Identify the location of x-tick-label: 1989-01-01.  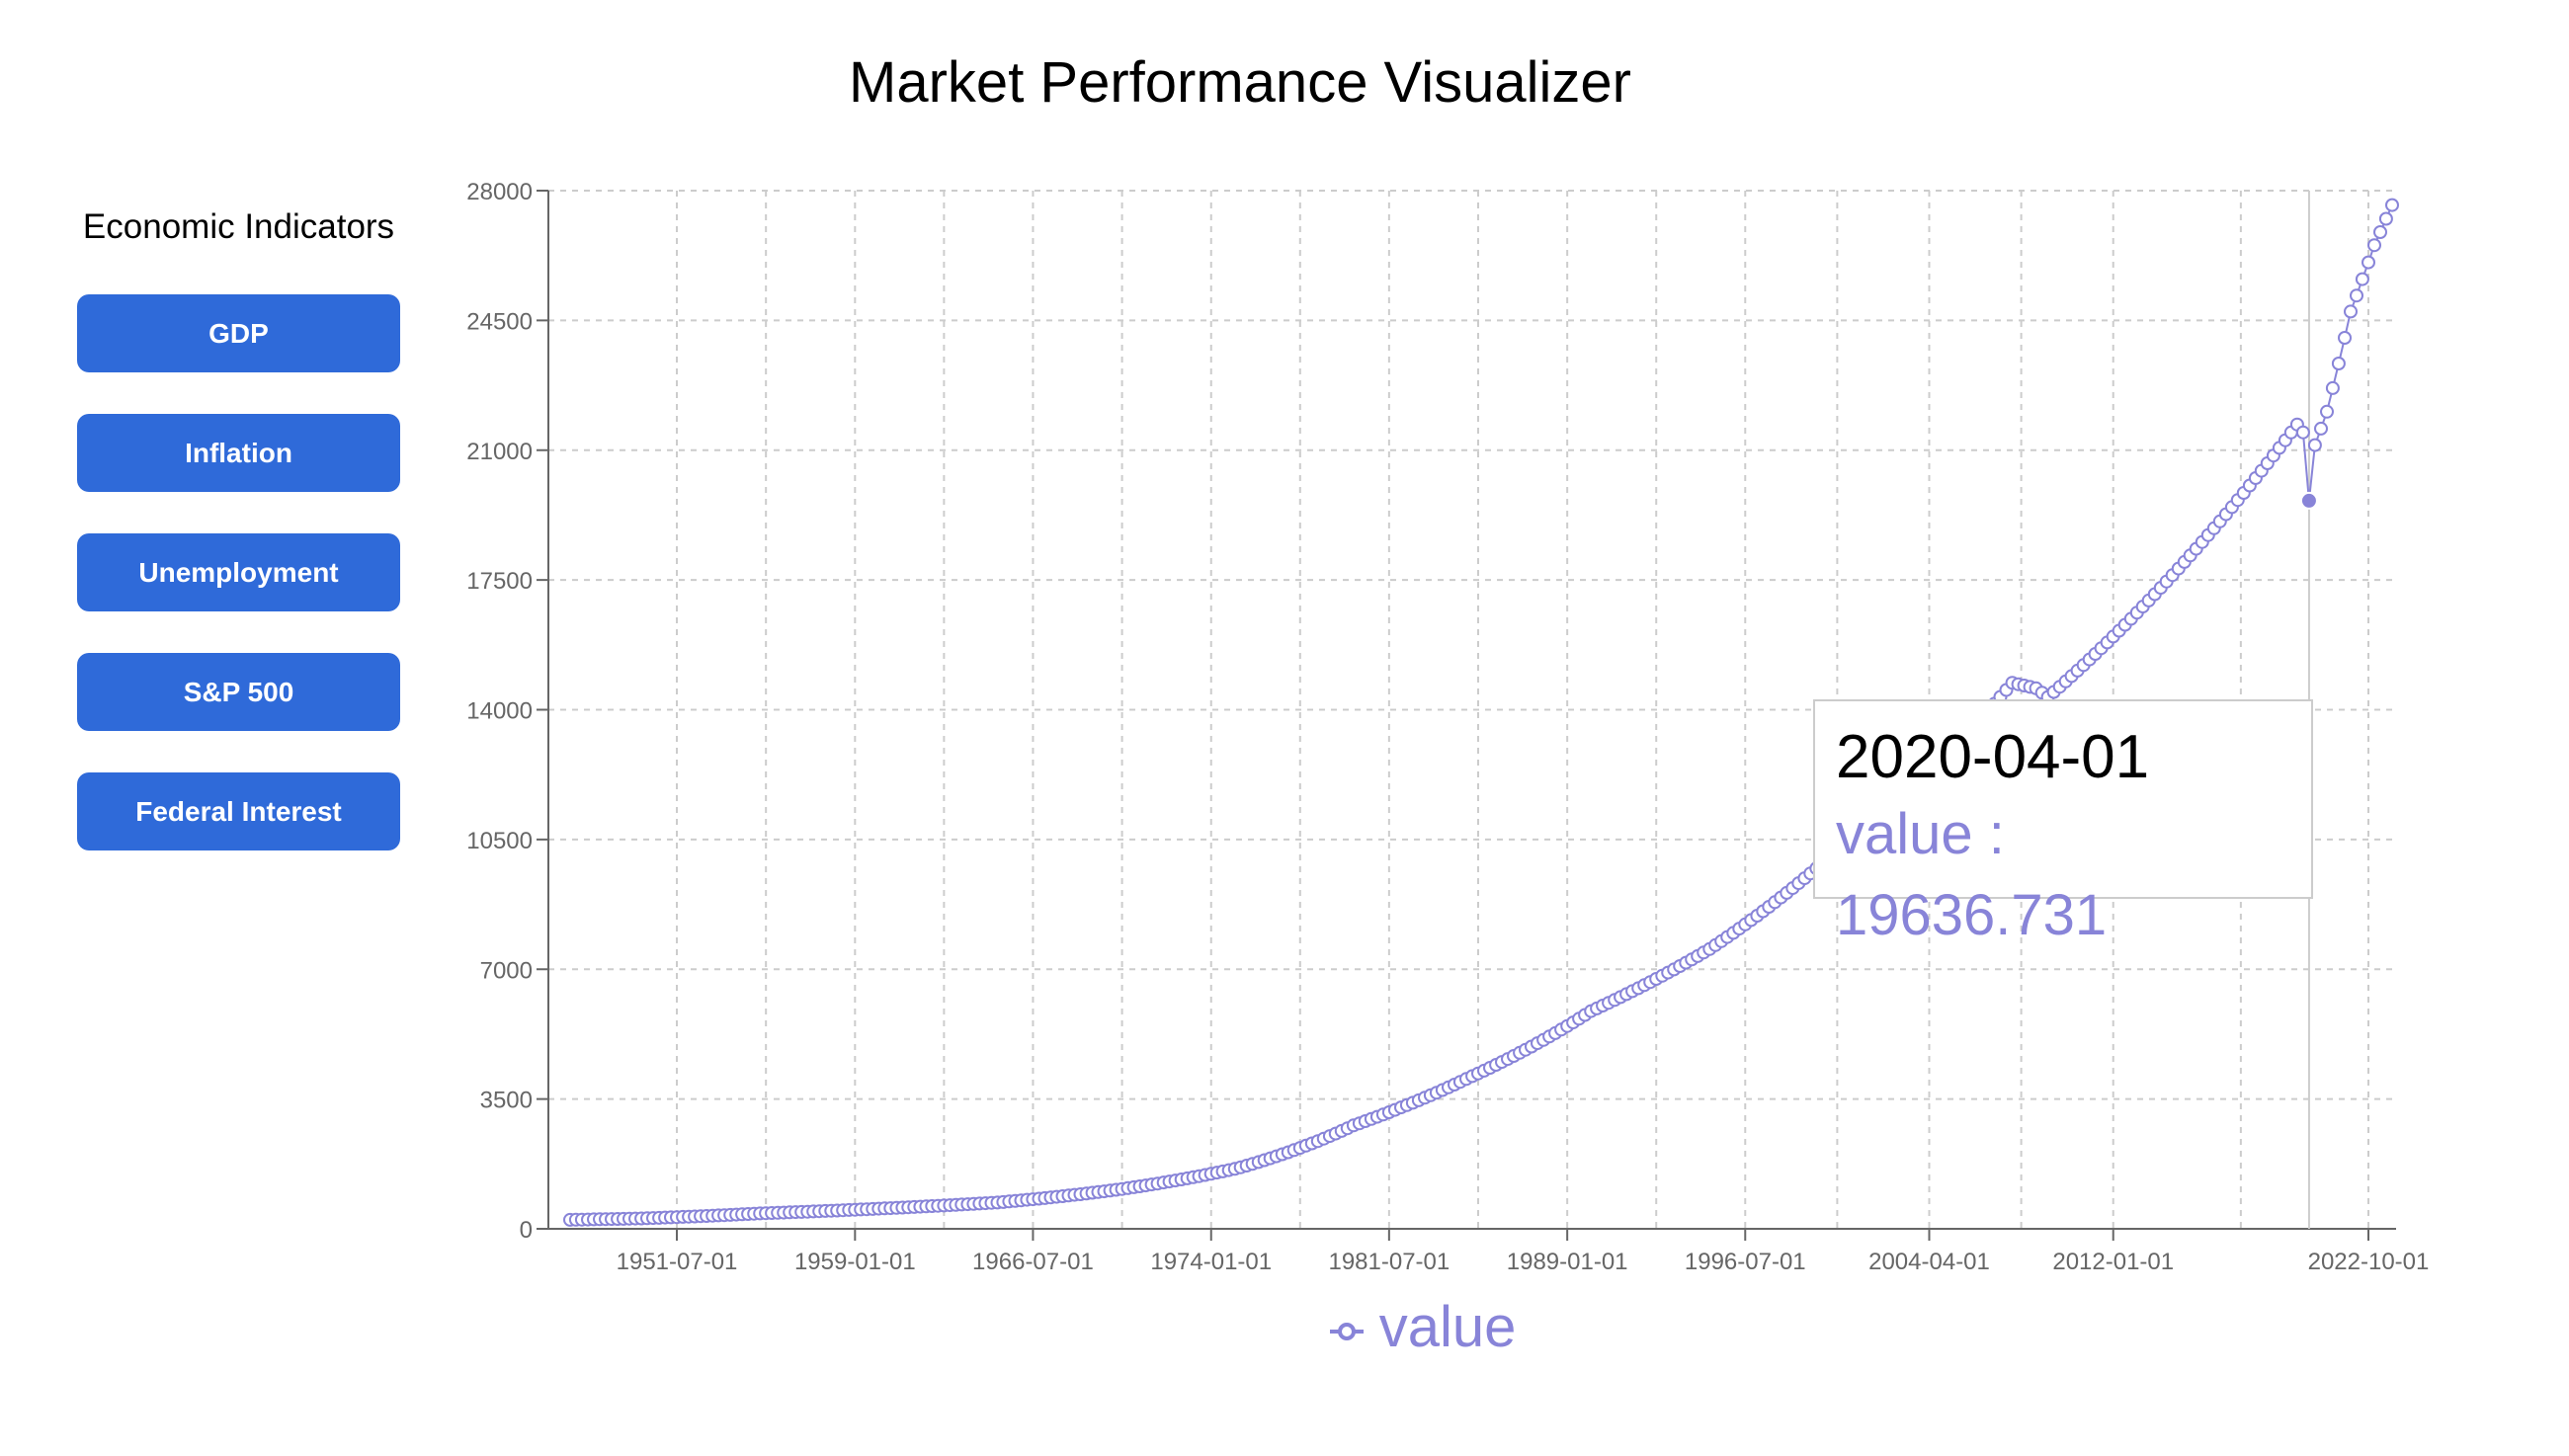
(1567, 1262).